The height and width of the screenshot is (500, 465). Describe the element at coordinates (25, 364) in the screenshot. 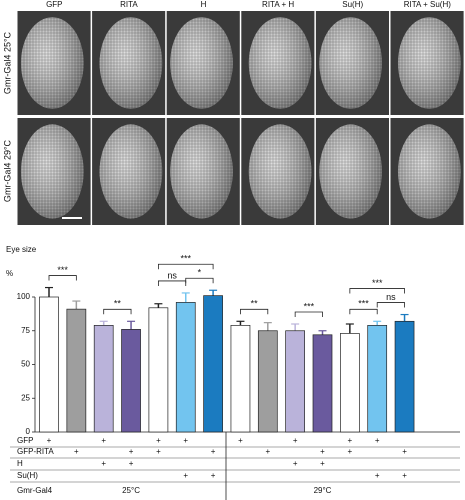

I see `y-tick-label: 50` at that location.